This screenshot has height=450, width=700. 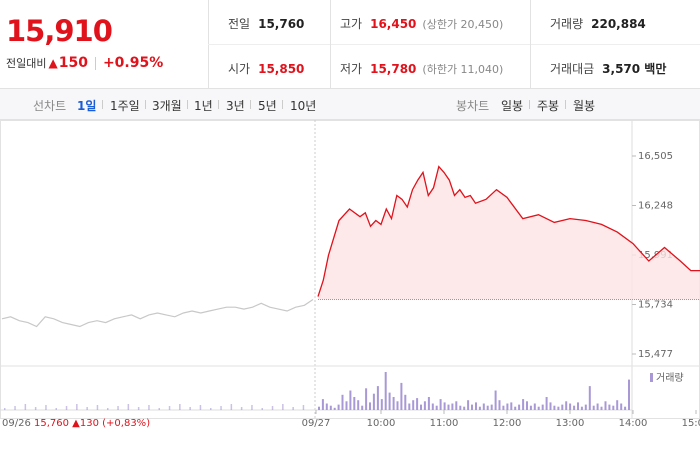 I want to click on up-triangle-icon: ▲, so click(x=53, y=63).